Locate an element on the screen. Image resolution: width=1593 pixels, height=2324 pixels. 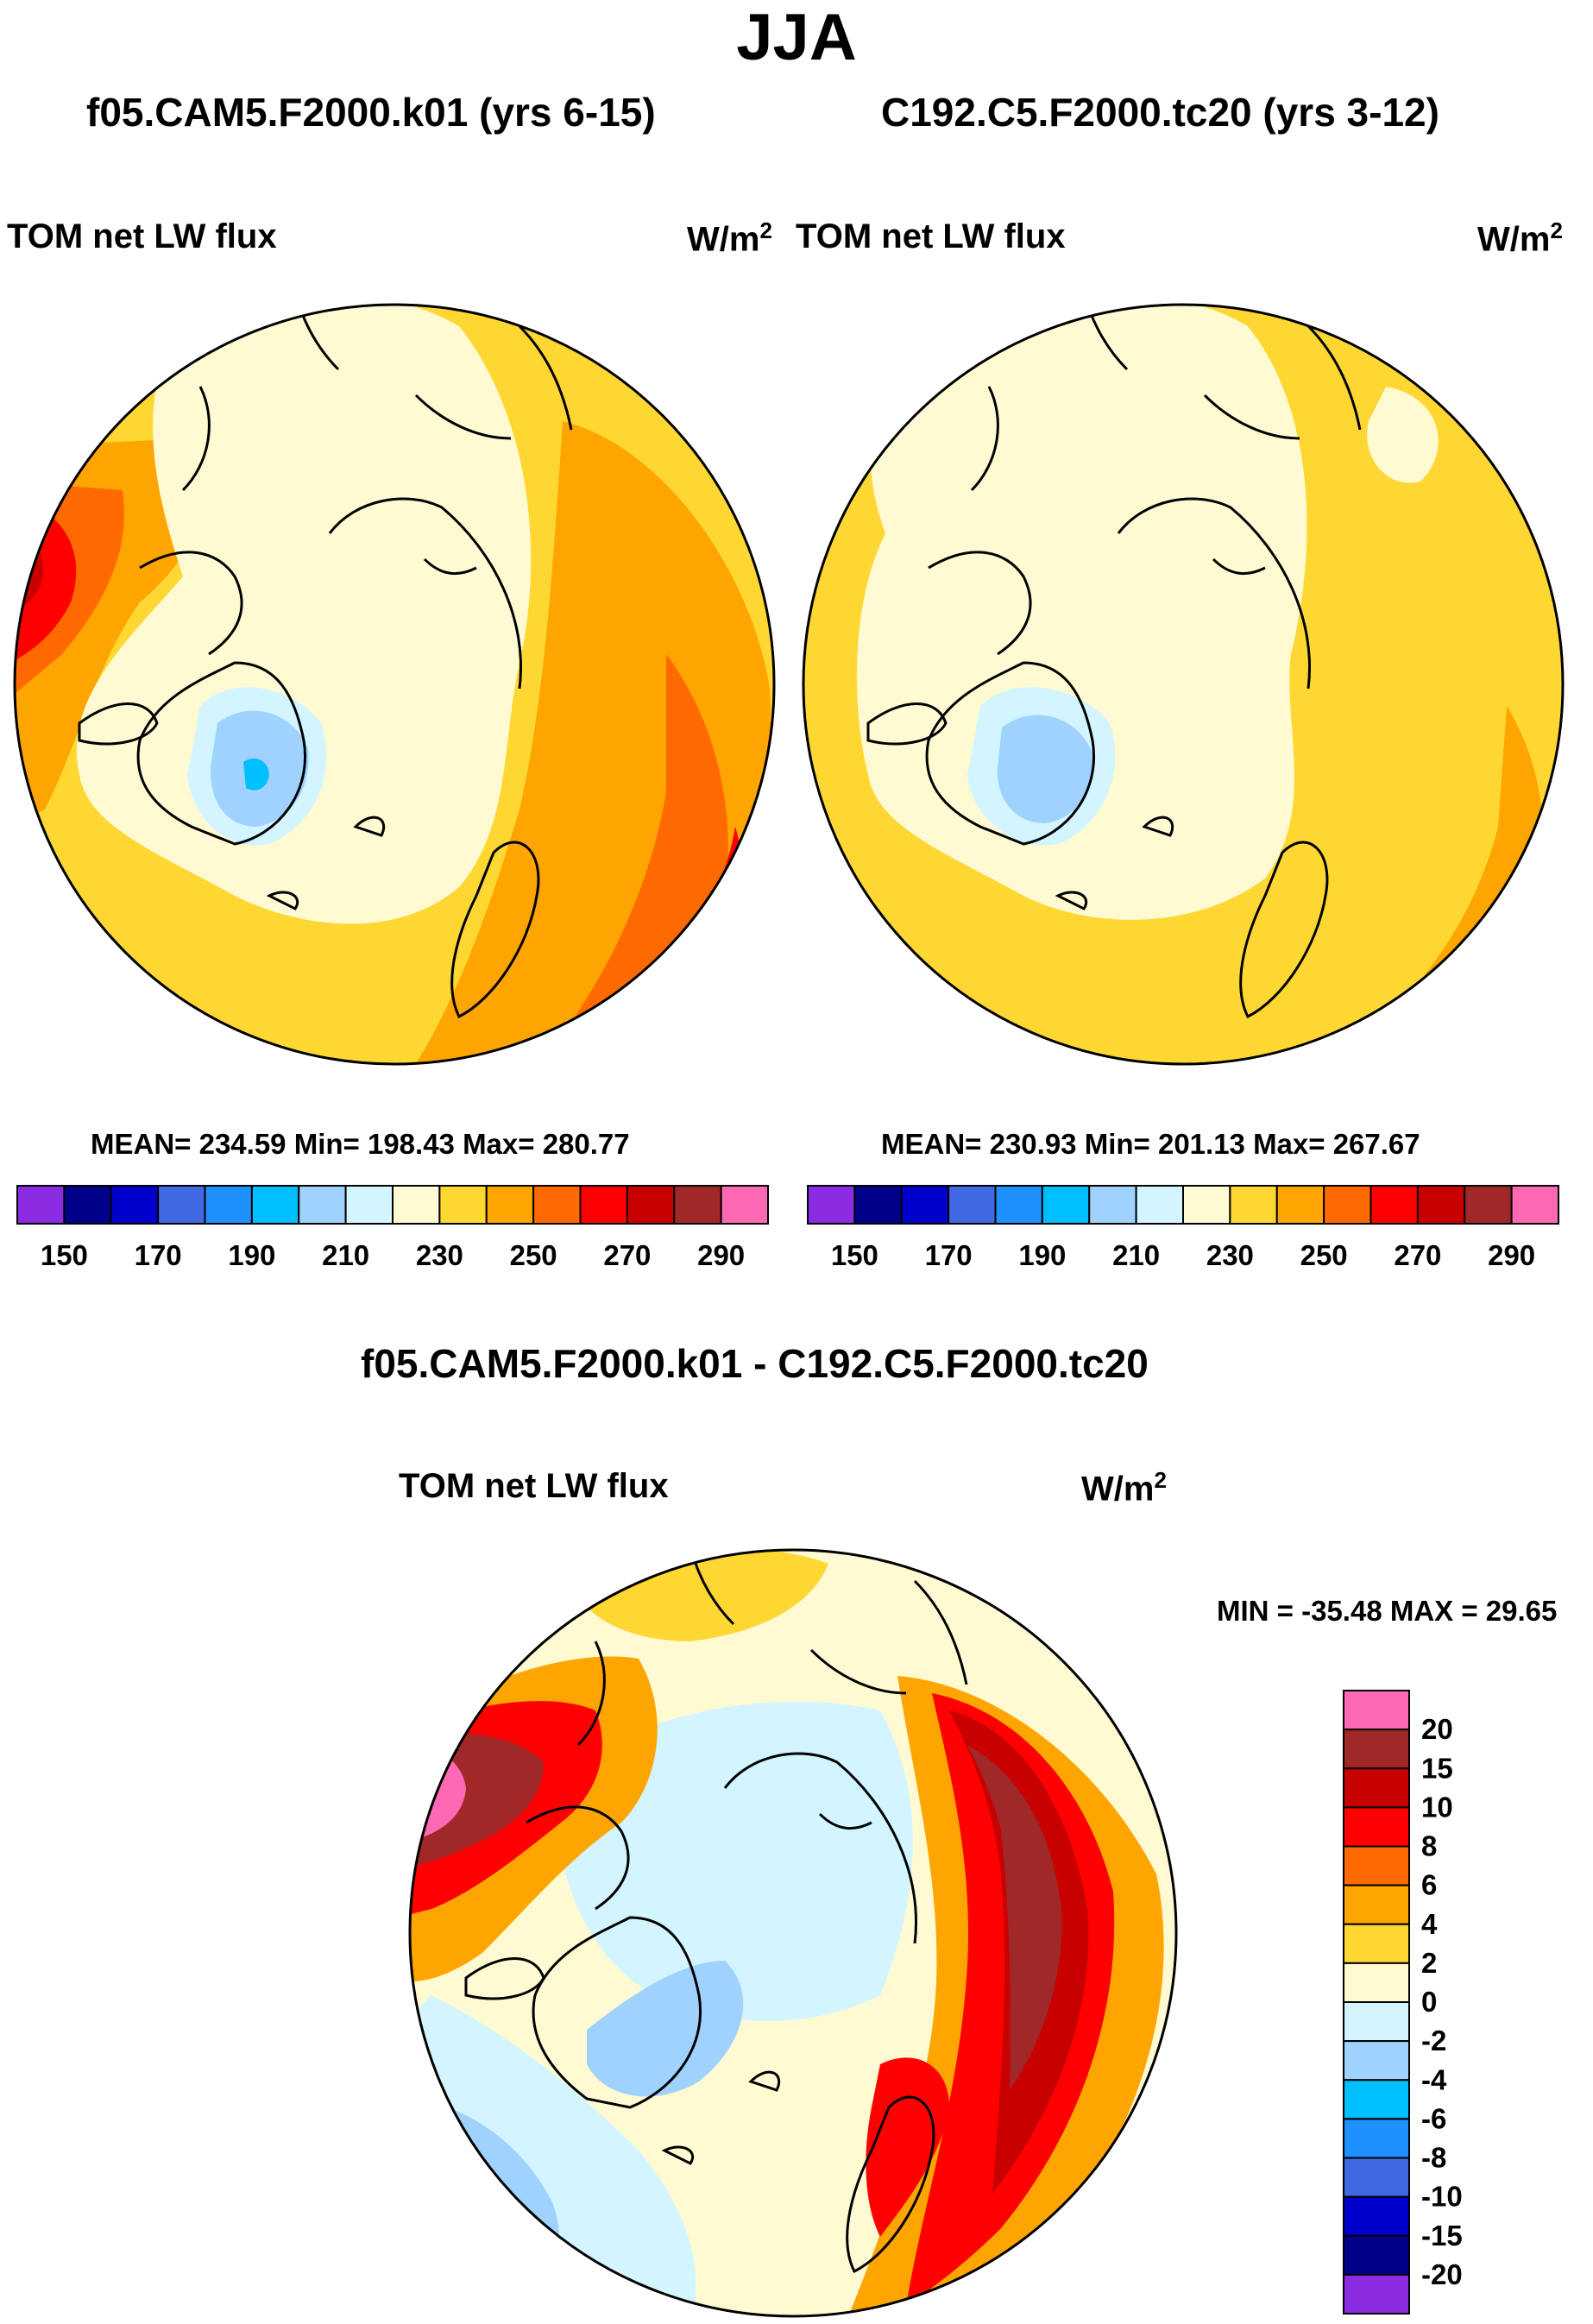
diff-colorbar-tick-label: -20 is located at coordinates (1442, 2274).